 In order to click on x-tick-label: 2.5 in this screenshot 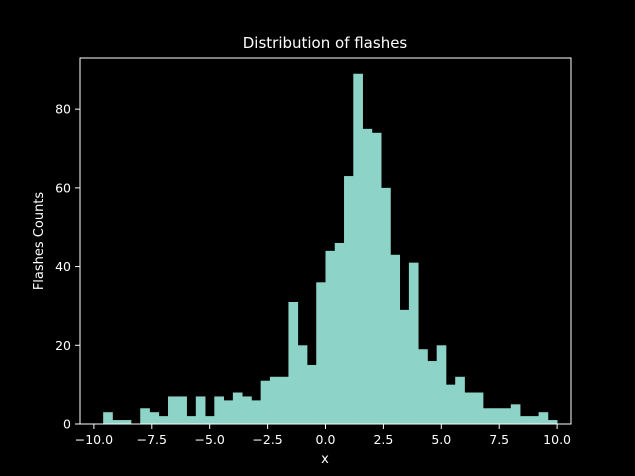, I will do `click(383, 439)`.